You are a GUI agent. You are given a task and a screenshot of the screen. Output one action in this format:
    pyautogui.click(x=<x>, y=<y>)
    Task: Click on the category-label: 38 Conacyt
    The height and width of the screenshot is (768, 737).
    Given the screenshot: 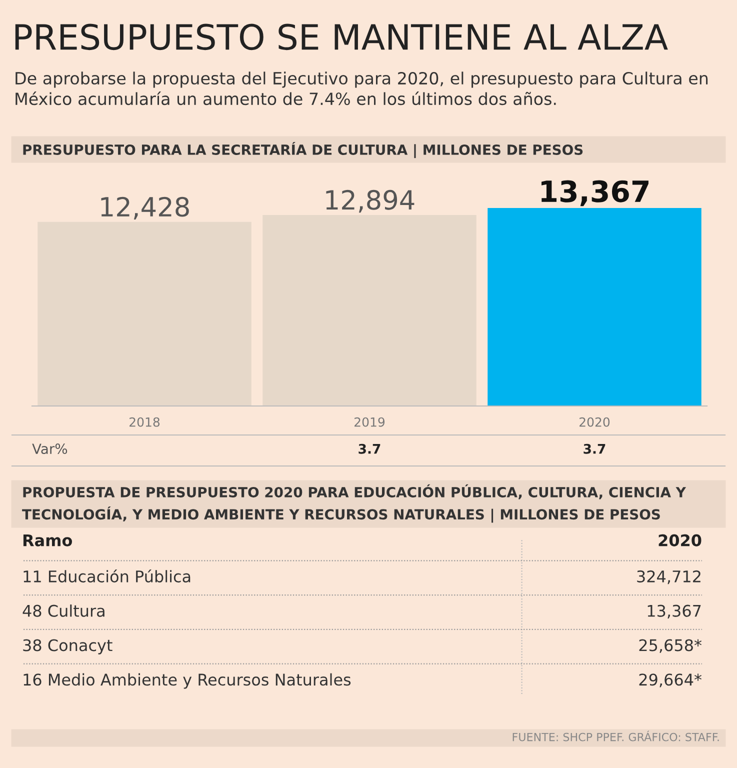 What is the action you would take?
    pyautogui.click(x=67, y=646)
    